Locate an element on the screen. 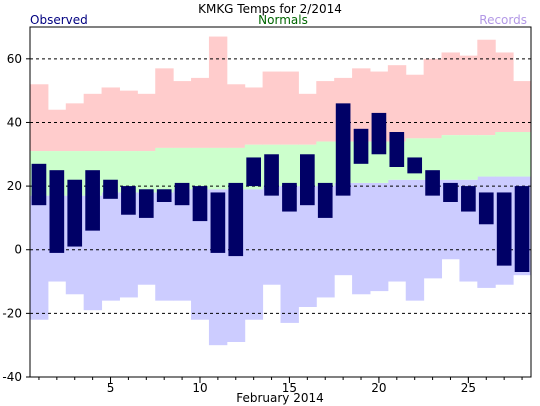 The height and width of the screenshot is (406, 540). legend-records: Records is located at coordinates (503, 20).